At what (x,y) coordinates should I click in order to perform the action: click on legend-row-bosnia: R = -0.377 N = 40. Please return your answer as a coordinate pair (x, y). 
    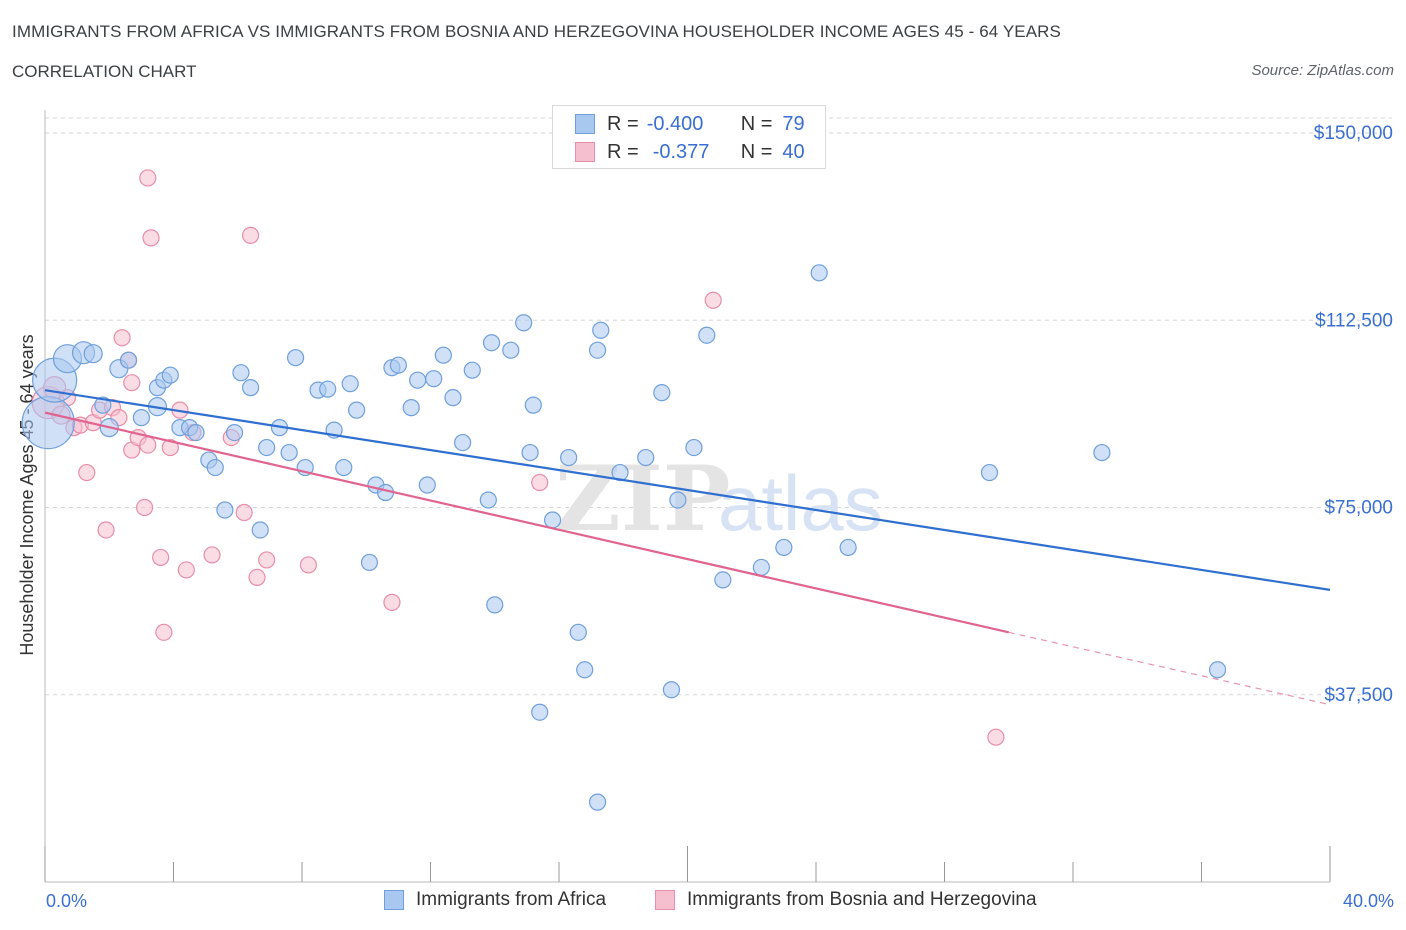
    Looking at the image, I should click on (690, 152).